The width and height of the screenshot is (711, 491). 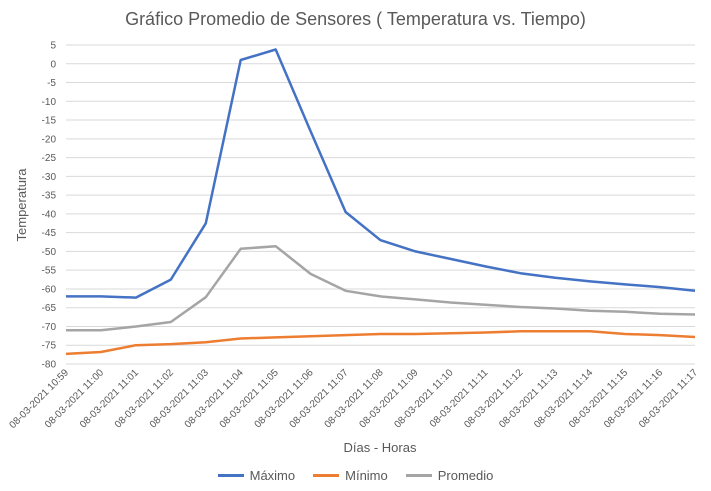 I want to click on x-tick-label: 08-03-2021 11:15, so click(x=598, y=398).